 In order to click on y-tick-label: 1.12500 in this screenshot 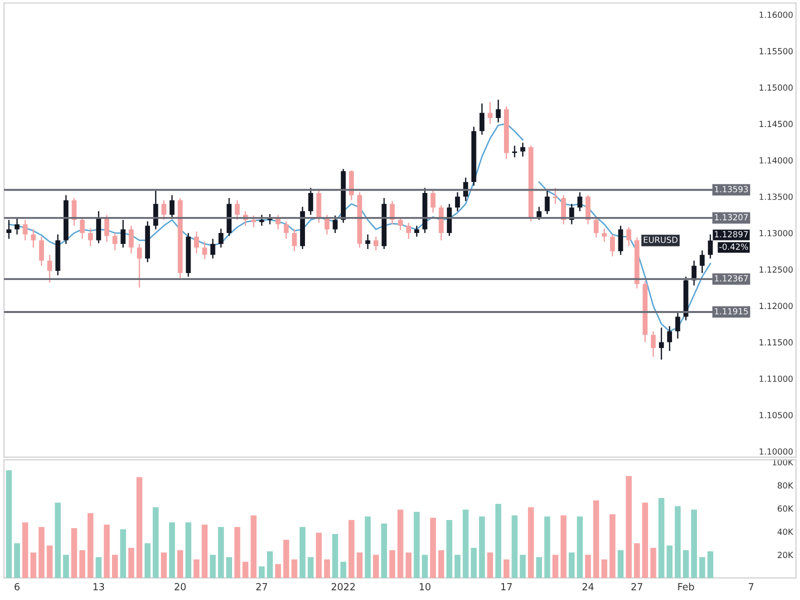, I will do `click(776, 269)`.